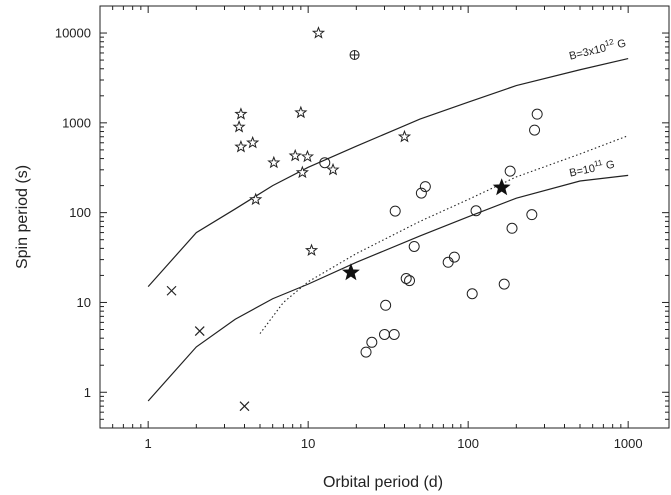 This screenshot has width=671, height=495. Describe the element at coordinates (80, 212) in the screenshot. I see `y-tick-label: 100` at that location.